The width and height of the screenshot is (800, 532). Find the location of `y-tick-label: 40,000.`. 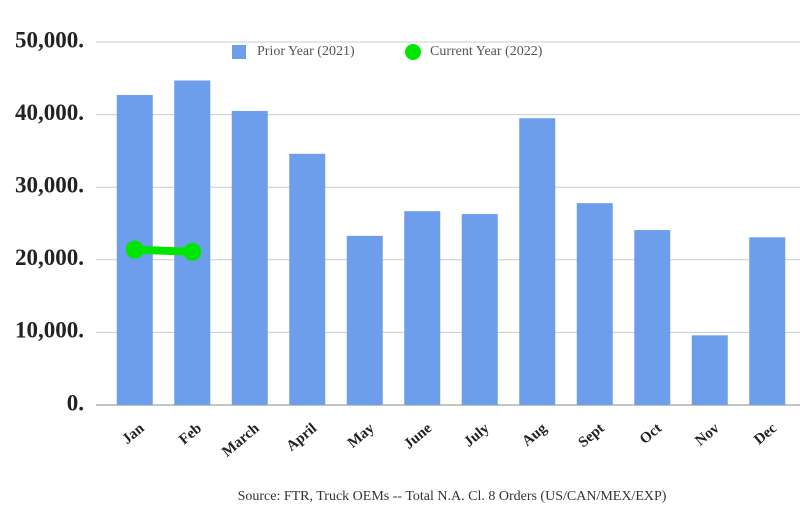

y-tick-label: 40,000. is located at coordinates (49, 112).